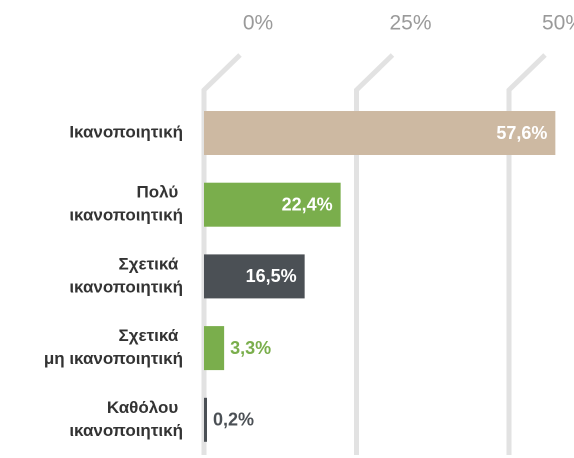 This screenshot has height=458, width=574. I want to click on category-label: Πολύ ικανοποιητική, so click(126, 204).